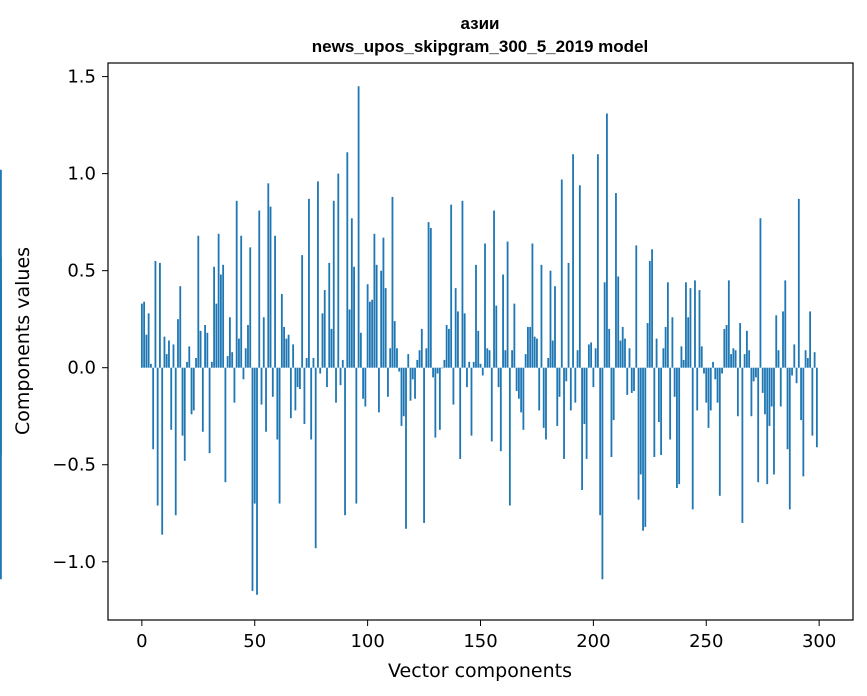  Describe the element at coordinates (706, 641) in the screenshot. I see `x-tick-label: 250` at that location.